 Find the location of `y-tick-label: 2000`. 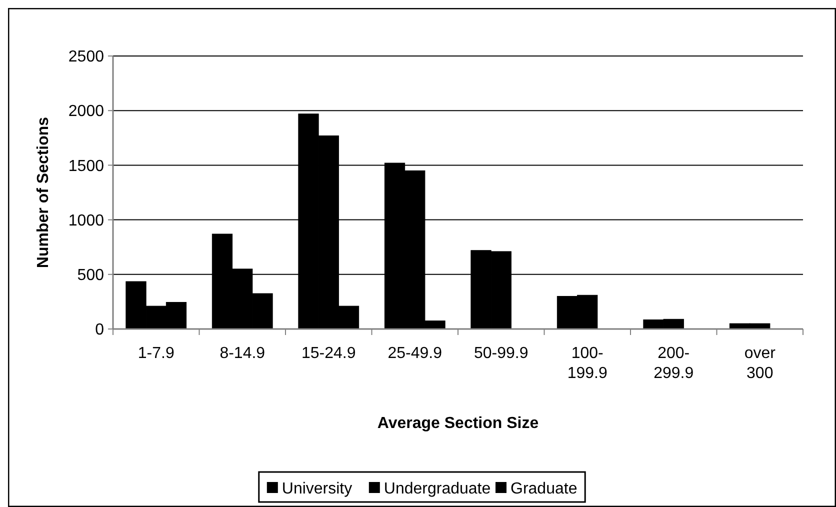

y-tick-label: 2000 is located at coordinates (86, 111).